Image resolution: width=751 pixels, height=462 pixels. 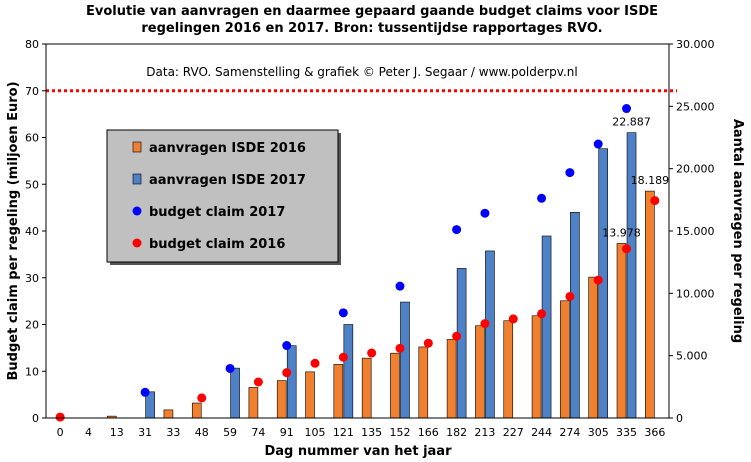 What do you see at coordinates (621, 232) in the screenshot?
I see `data-label-335-aanvragen-isde-2016: 13.978` at bounding box center [621, 232].